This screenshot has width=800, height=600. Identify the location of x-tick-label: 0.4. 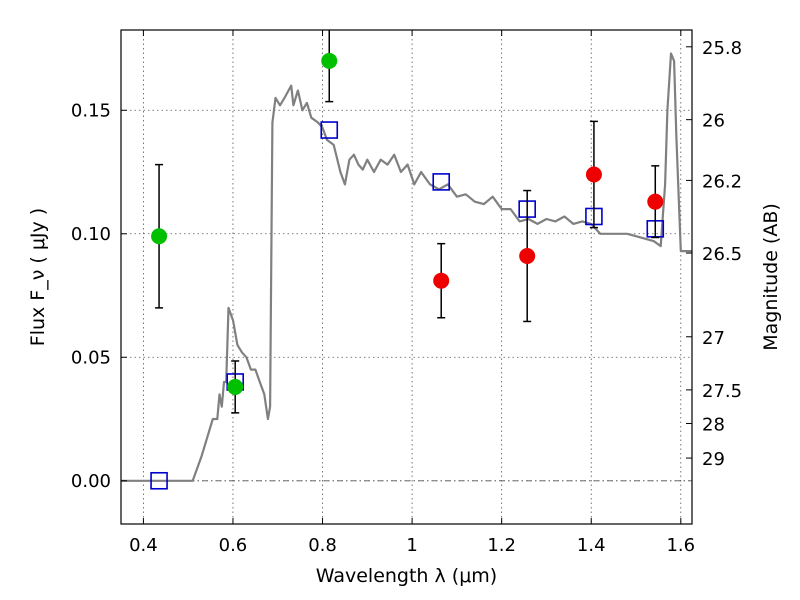
(143, 545).